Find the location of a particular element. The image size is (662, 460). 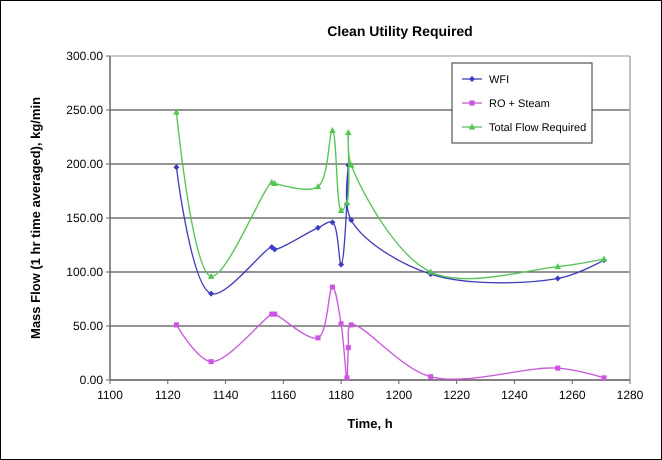

legend-label: WFI is located at coordinates (499, 80).